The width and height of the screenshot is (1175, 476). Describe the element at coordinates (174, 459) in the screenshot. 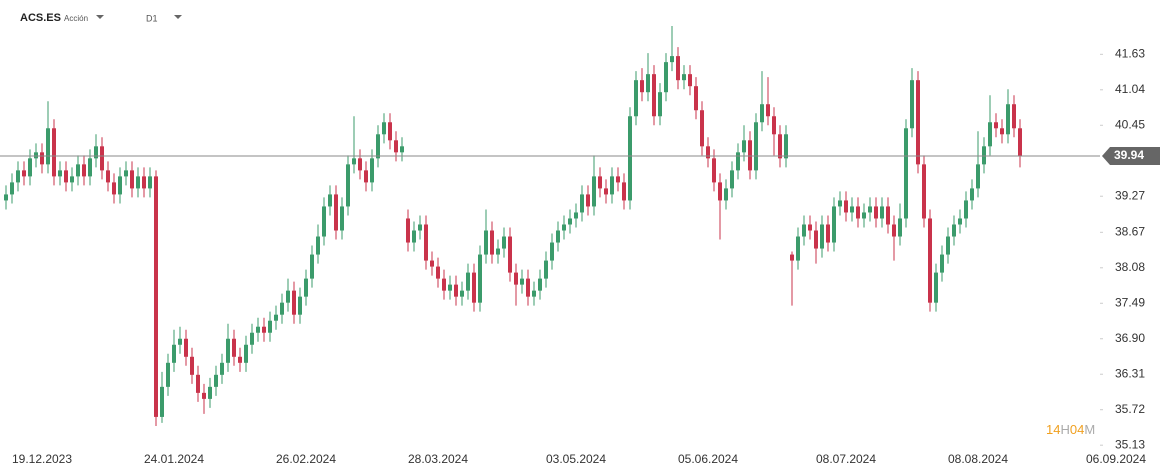

I see `x-tick-label: 24.01.2024` at that location.